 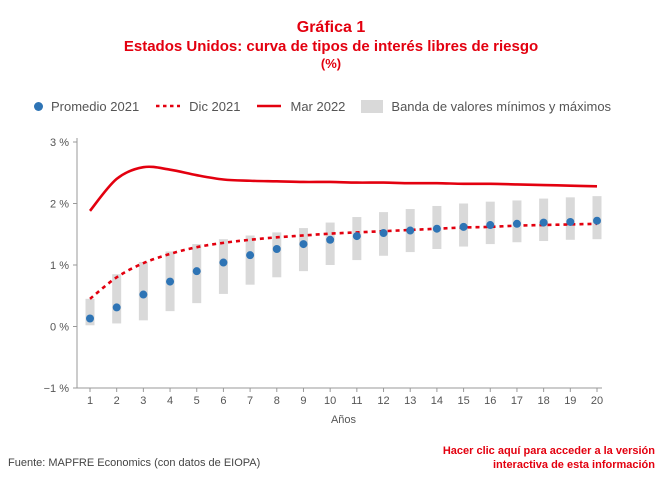 I want to click on series-line-dic-2021, so click(x=343, y=261).